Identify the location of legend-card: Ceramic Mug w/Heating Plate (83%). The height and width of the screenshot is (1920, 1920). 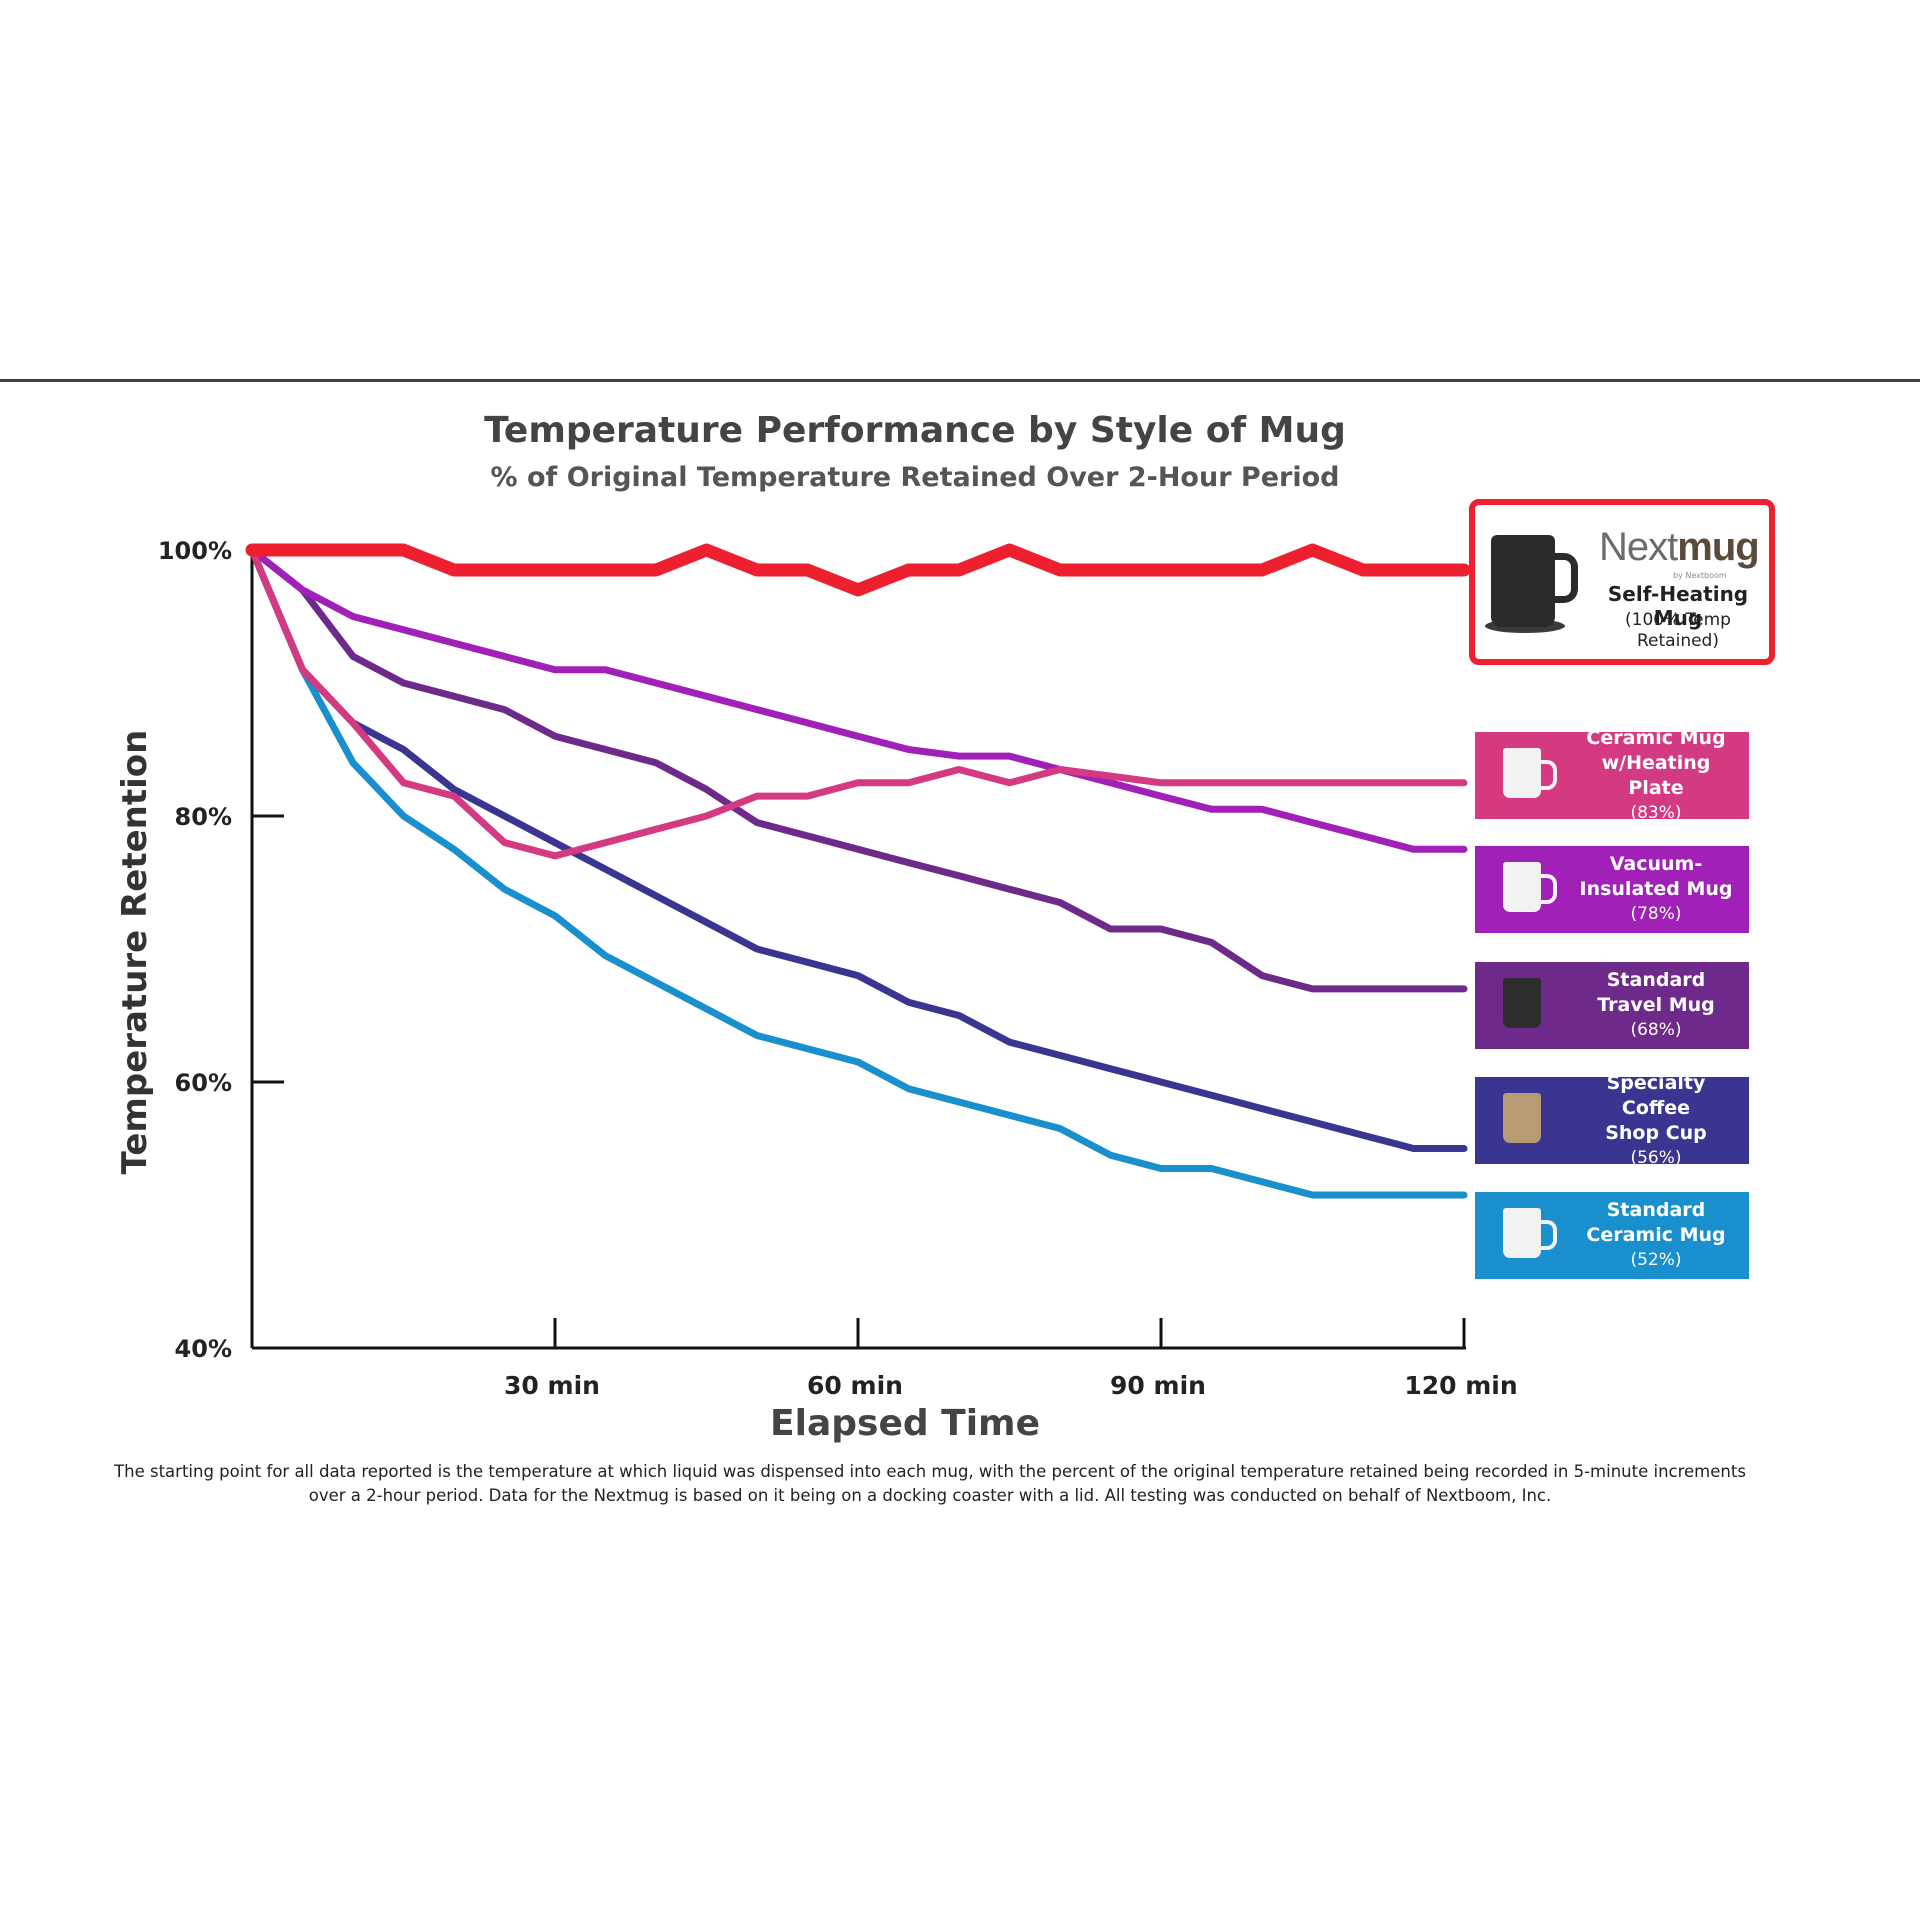
(1612, 775).